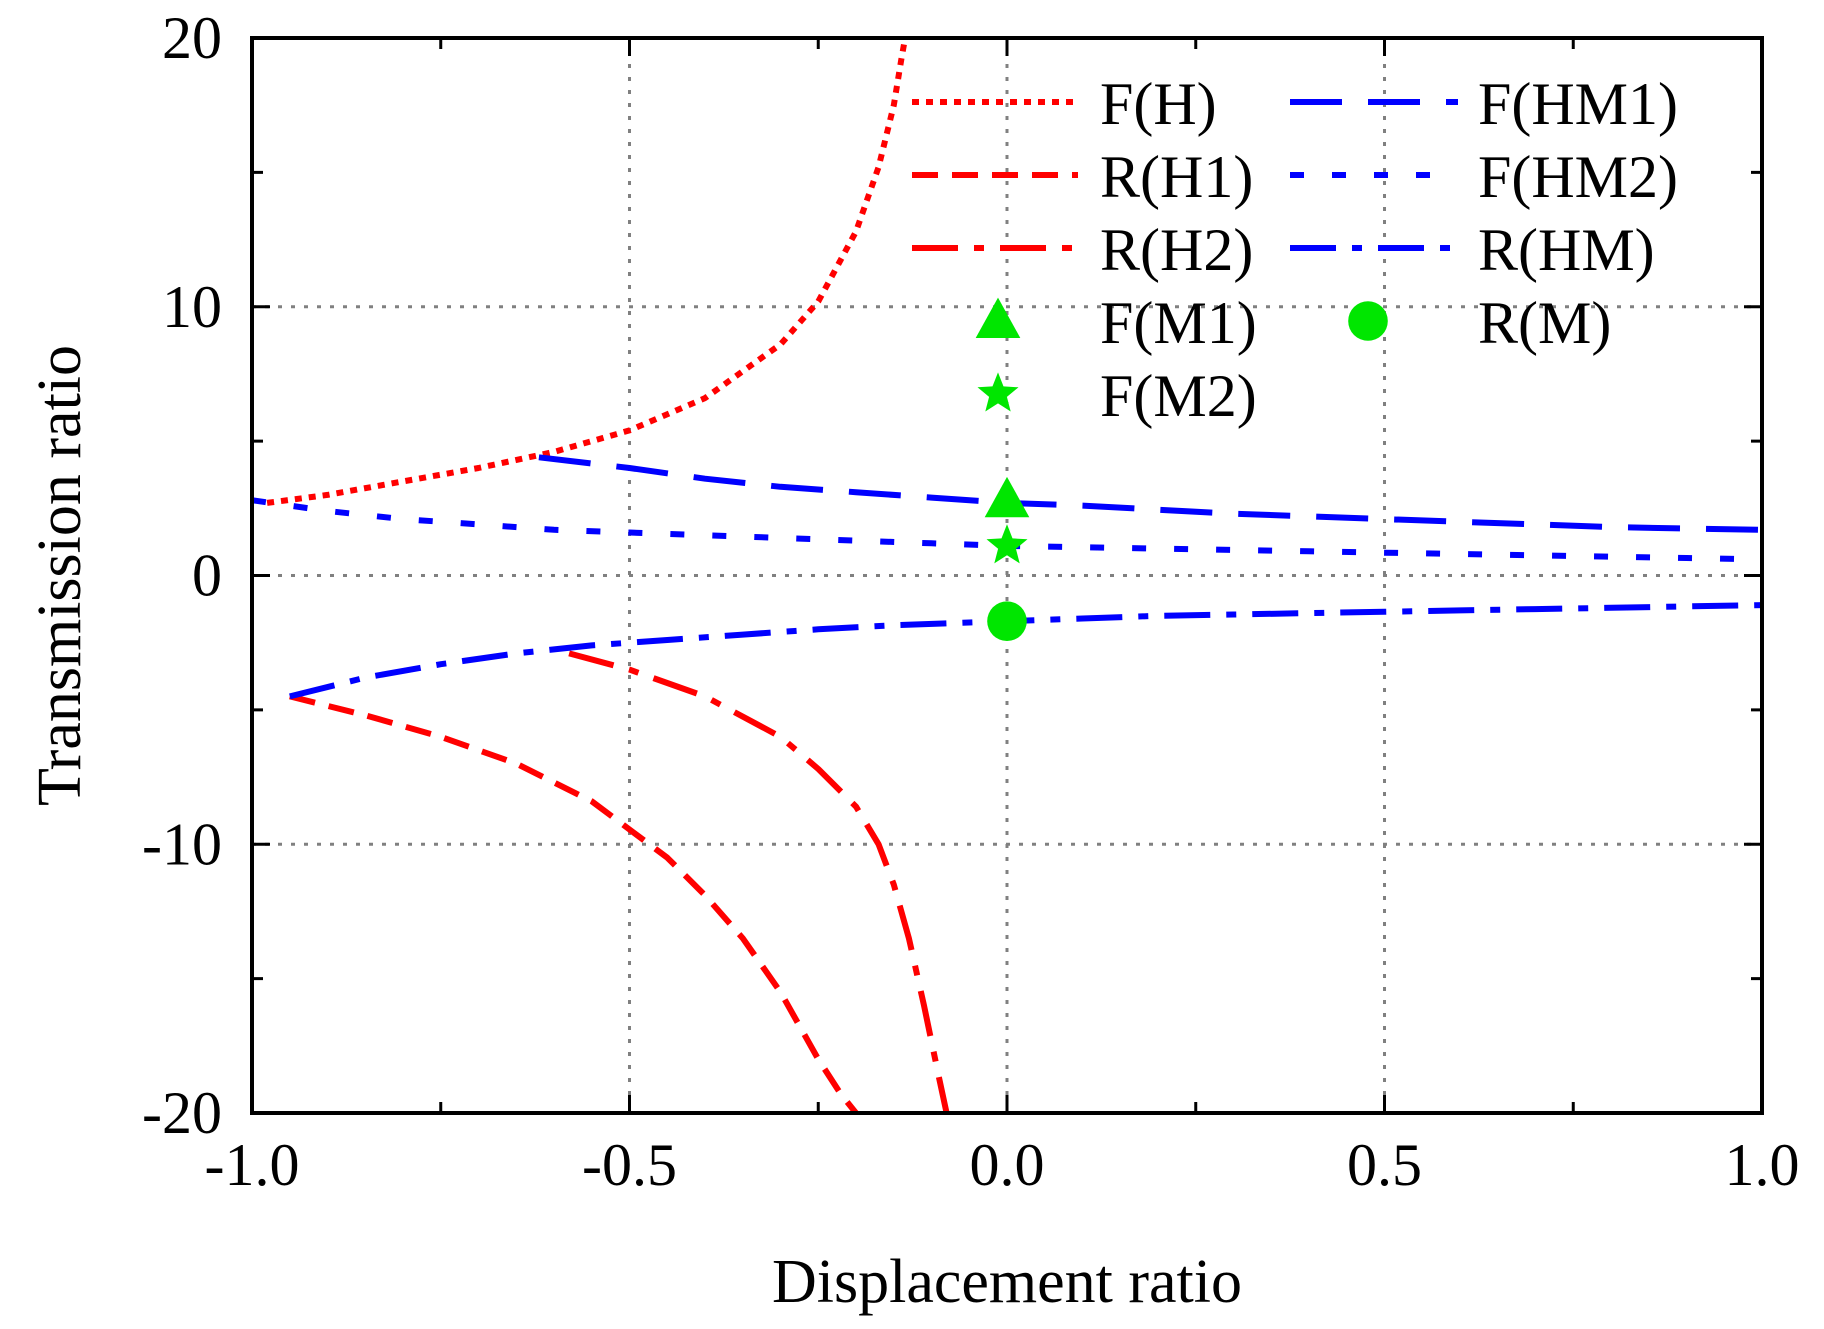  What do you see at coordinates (1150, 493) in the screenshot?
I see `series-line-F(HM1)` at bounding box center [1150, 493].